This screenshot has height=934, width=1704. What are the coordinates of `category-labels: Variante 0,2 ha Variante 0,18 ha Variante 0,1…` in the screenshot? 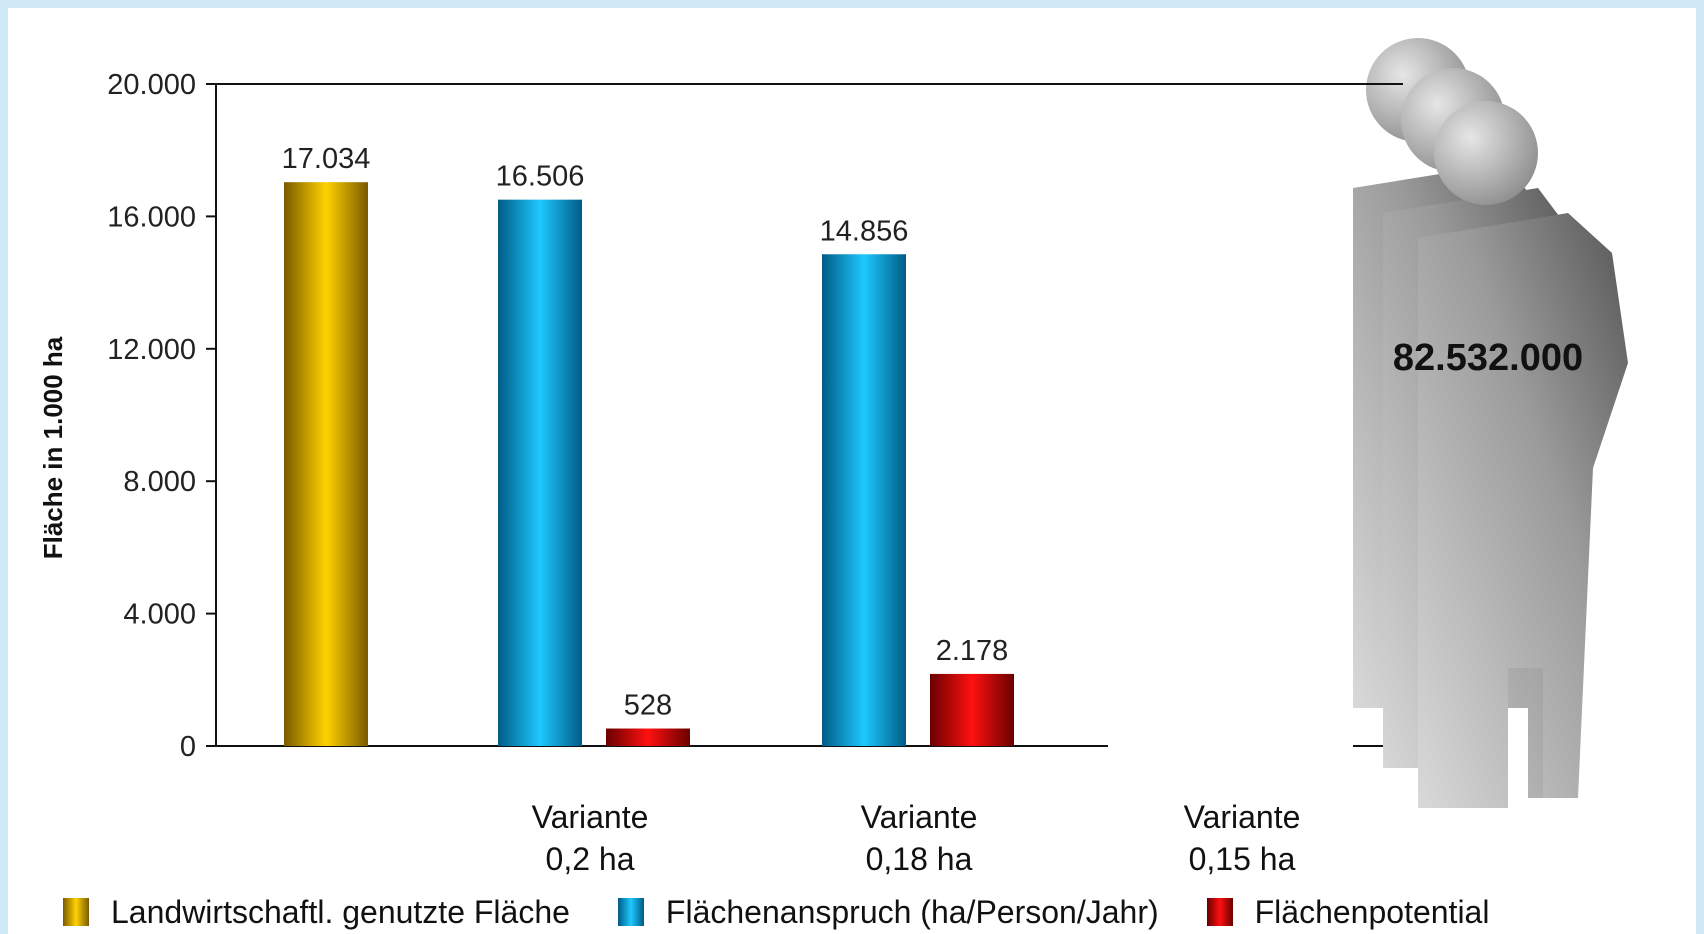 It's located at (916, 838).